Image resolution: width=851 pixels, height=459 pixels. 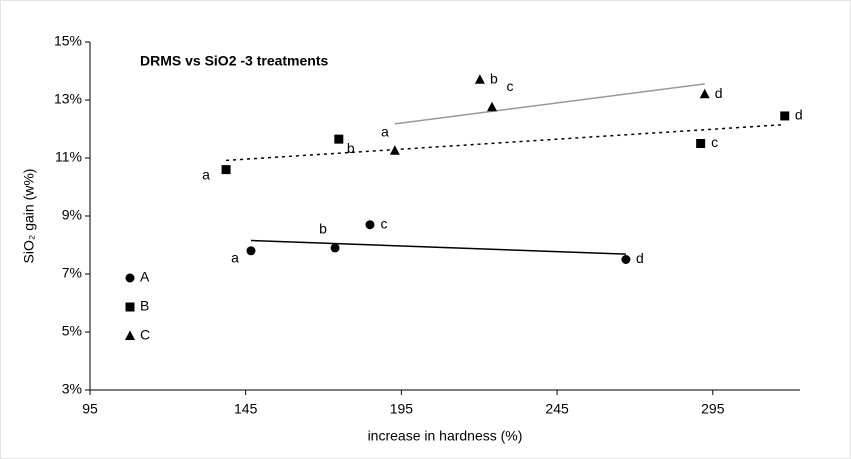 I want to click on x-tick-label: 95, so click(x=90, y=409).